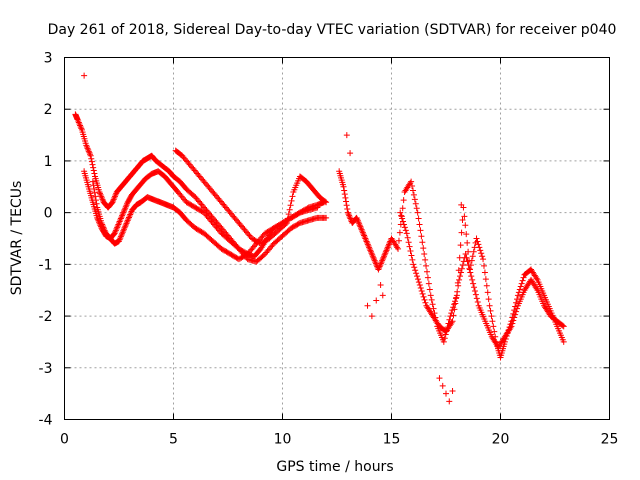 Image resolution: width=640 pixels, height=480 pixels. Describe the element at coordinates (46, 421) in the screenshot. I see `y-tick-label: -4` at that location.